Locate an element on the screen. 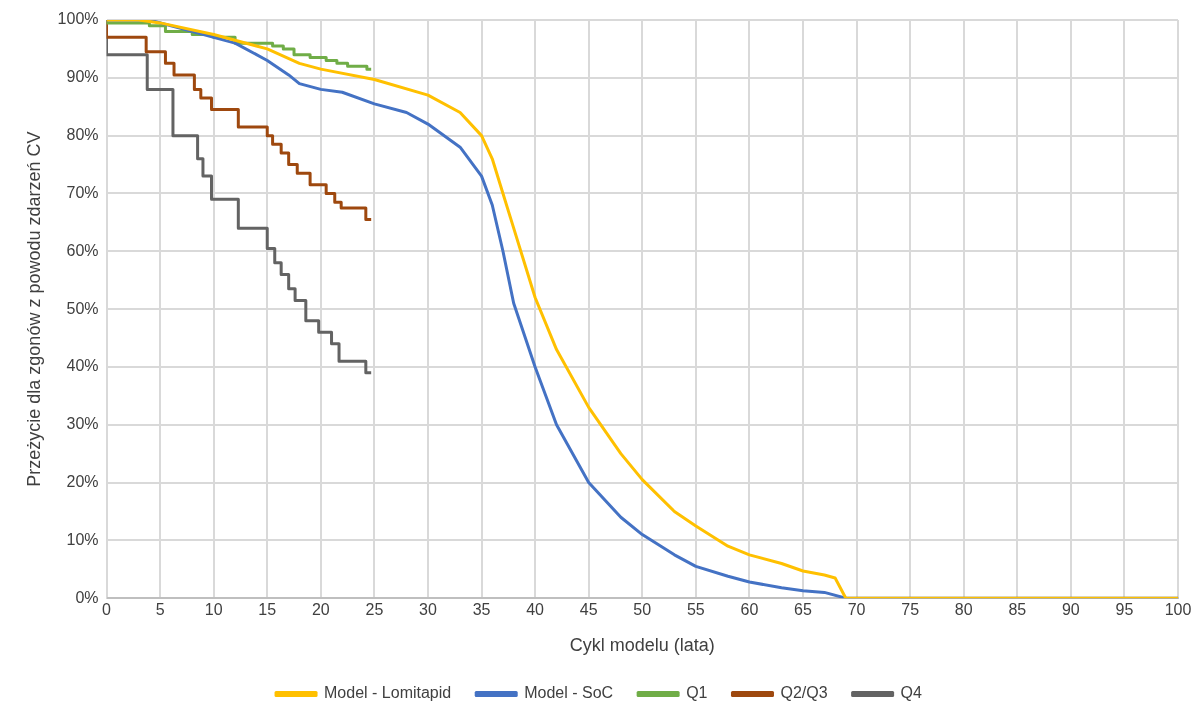  x-tick-label: 80 is located at coordinates (963, 610).